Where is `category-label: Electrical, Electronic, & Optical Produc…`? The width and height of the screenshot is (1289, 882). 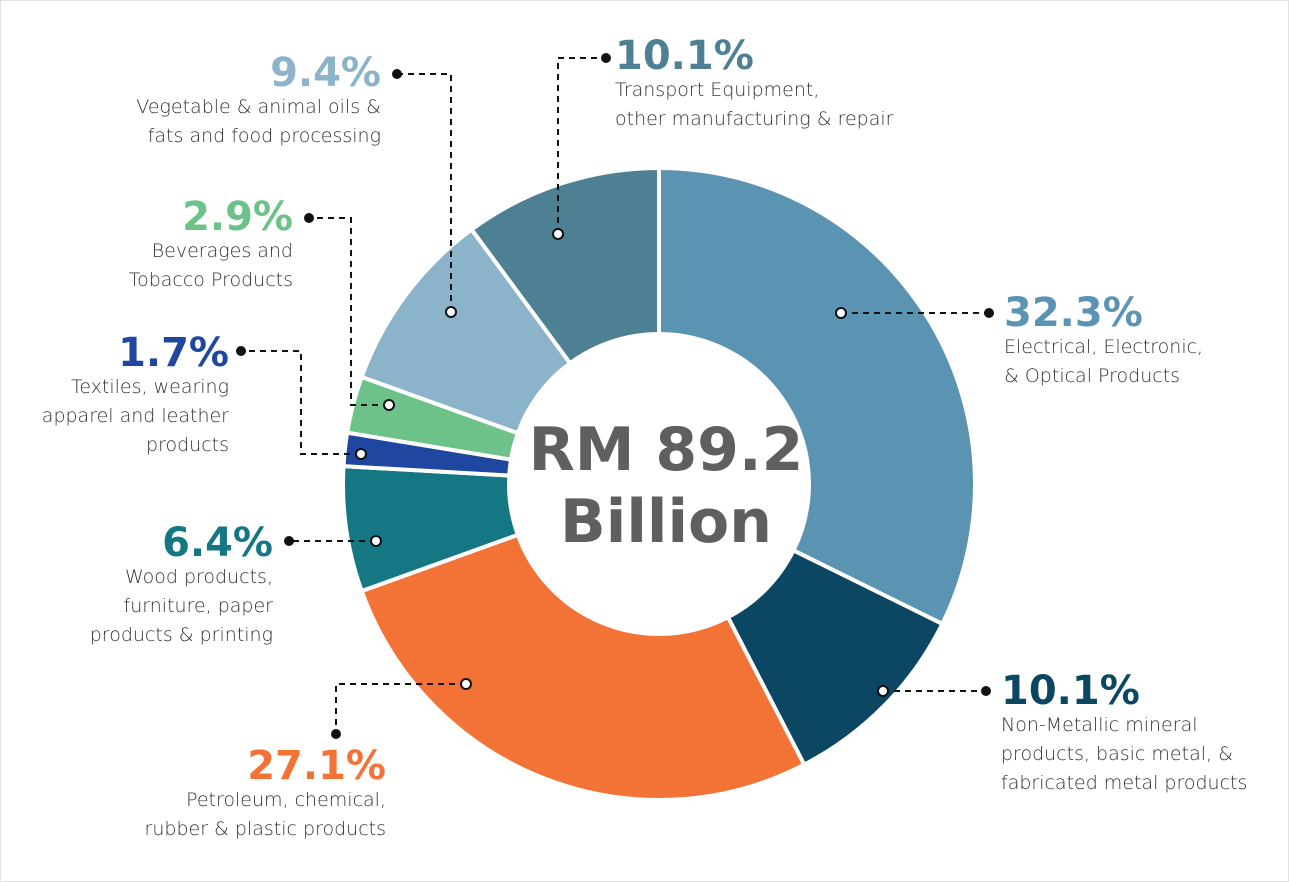 category-label: Electrical, Electronic, & Optical Produc… is located at coordinates (1104, 361).